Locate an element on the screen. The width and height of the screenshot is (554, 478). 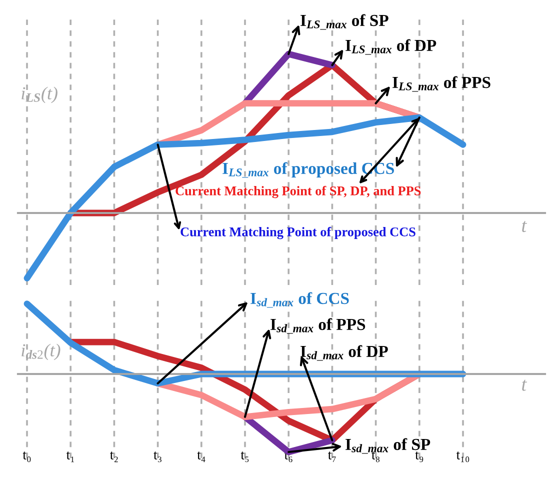
annotation: I$_{LS_max}$ of SP is located at coordinates (344, 22).